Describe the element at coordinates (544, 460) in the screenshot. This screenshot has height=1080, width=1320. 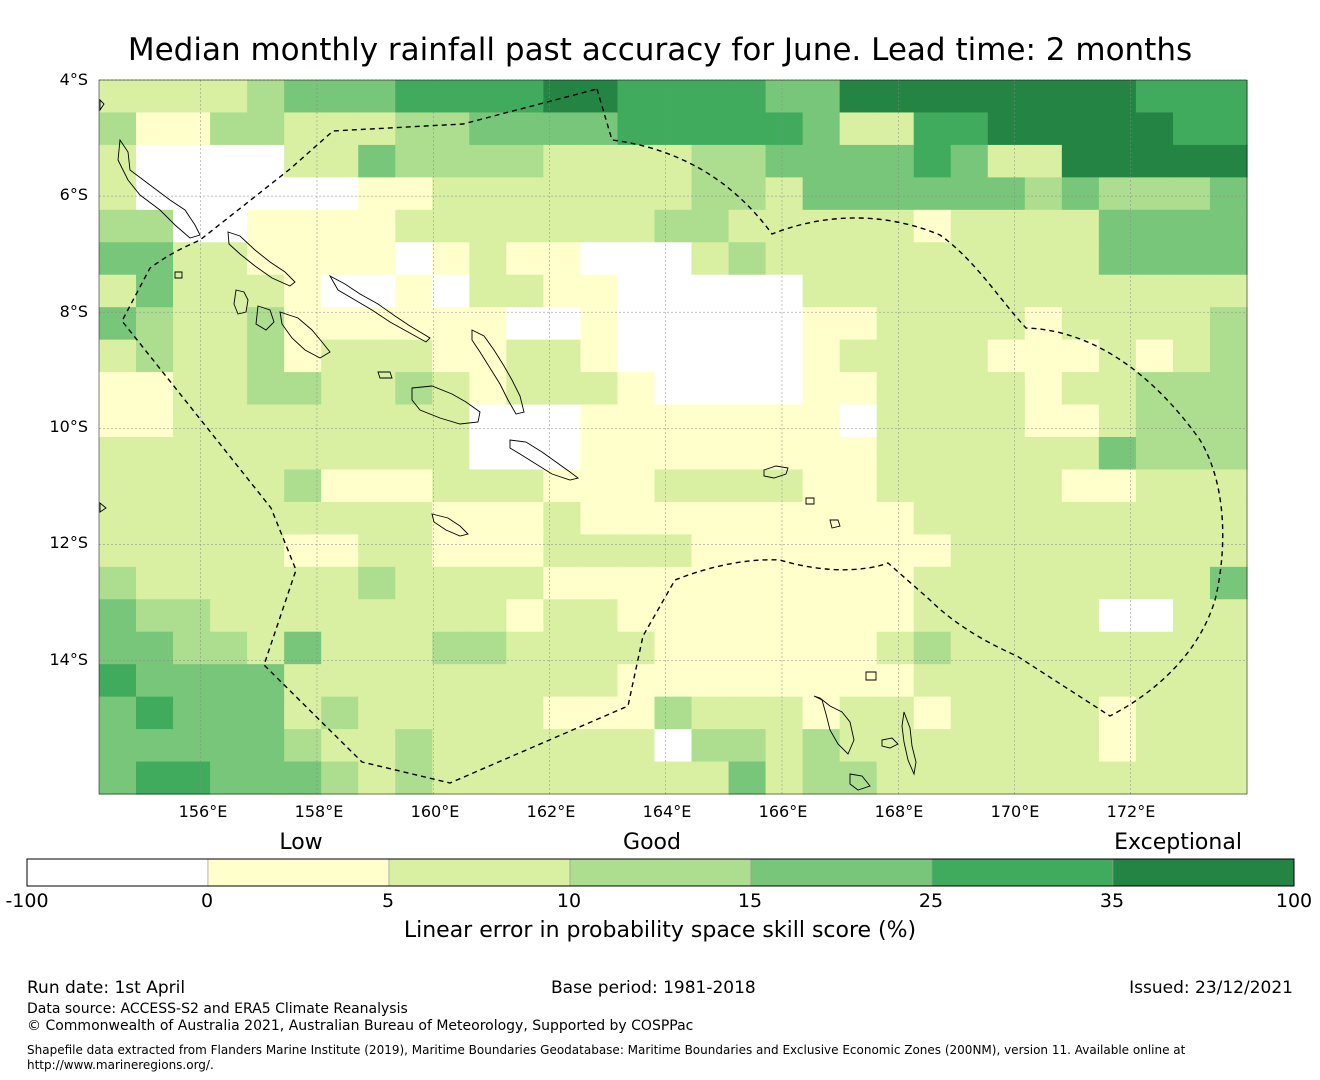
I see `island-outline` at that location.